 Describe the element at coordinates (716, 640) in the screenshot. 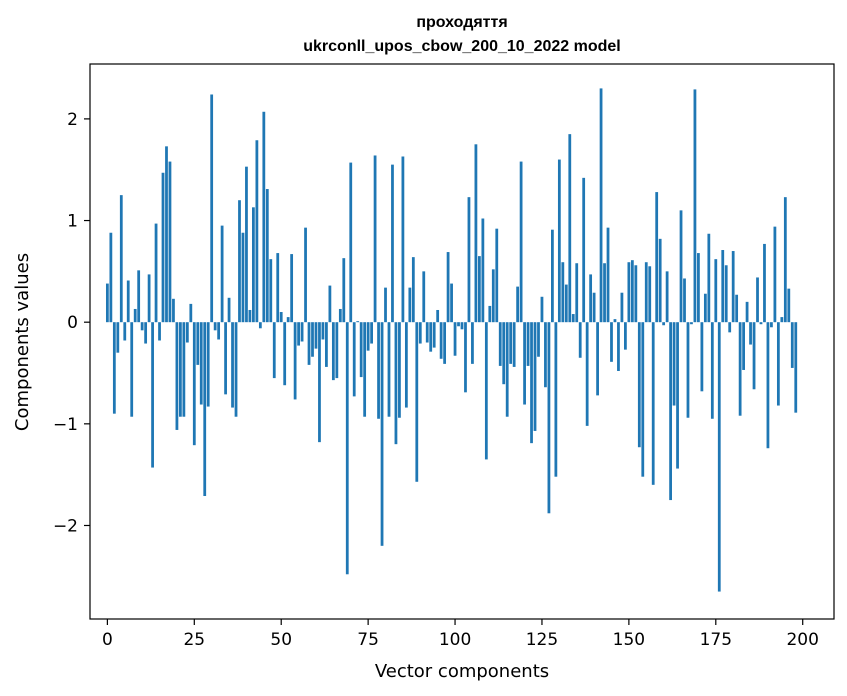

I see `x-tick-label: 175` at that location.